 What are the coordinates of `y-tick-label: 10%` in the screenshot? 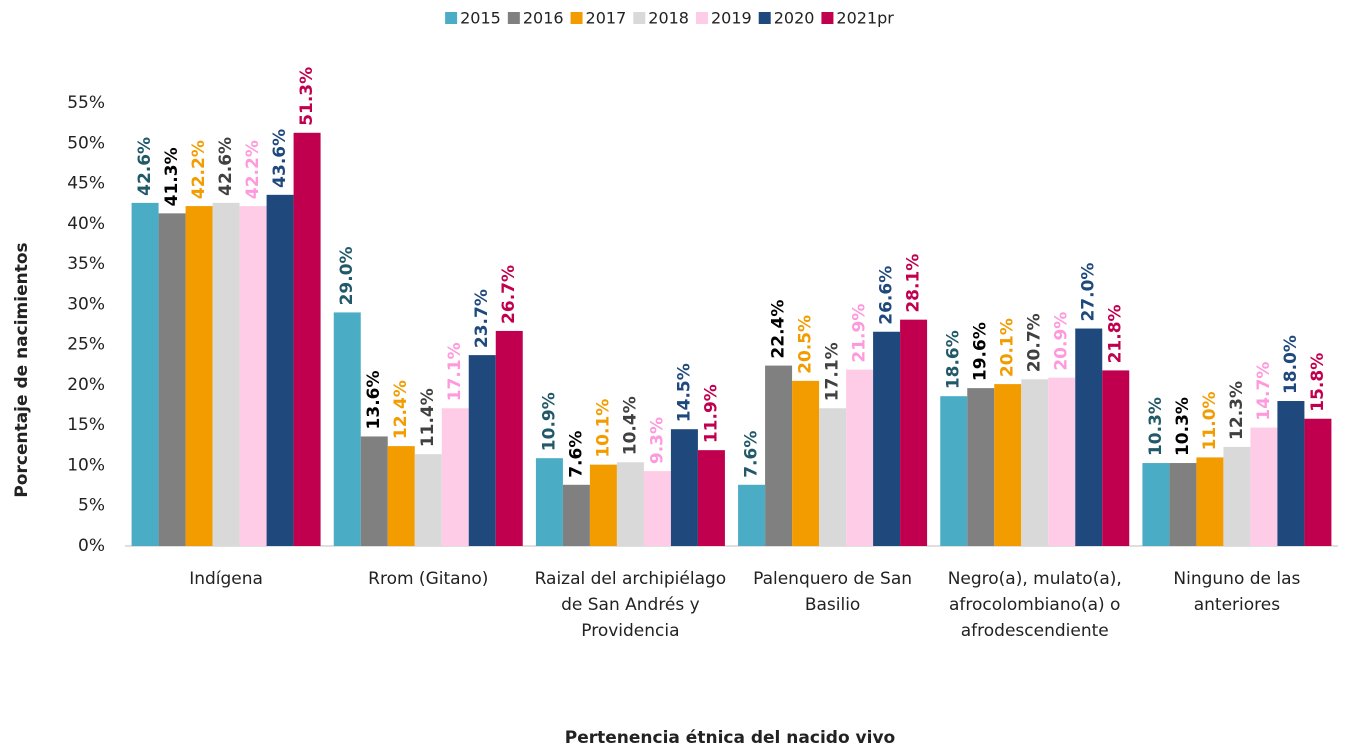 It's located at (86, 465).